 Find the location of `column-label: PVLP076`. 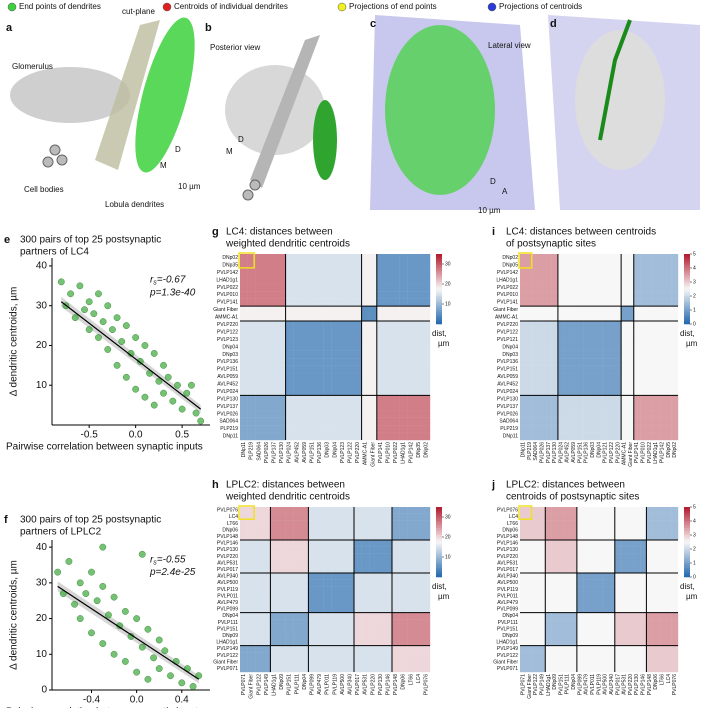

column-label: PVLP076 is located at coordinates (675, 684).